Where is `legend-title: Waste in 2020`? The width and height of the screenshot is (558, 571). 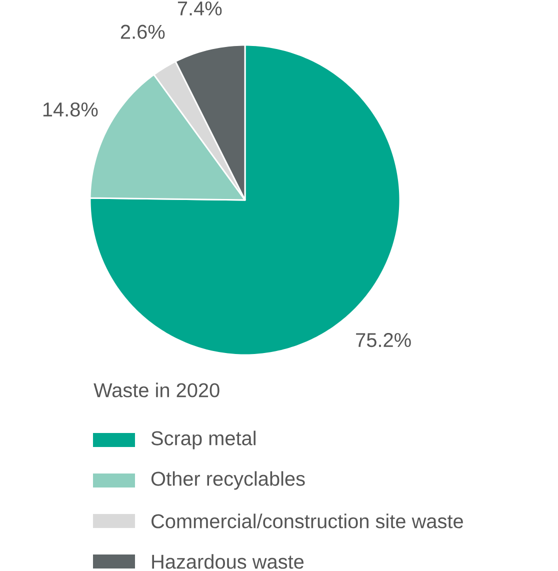
legend-title: Waste in 2020 is located at coordinates (157, 390).